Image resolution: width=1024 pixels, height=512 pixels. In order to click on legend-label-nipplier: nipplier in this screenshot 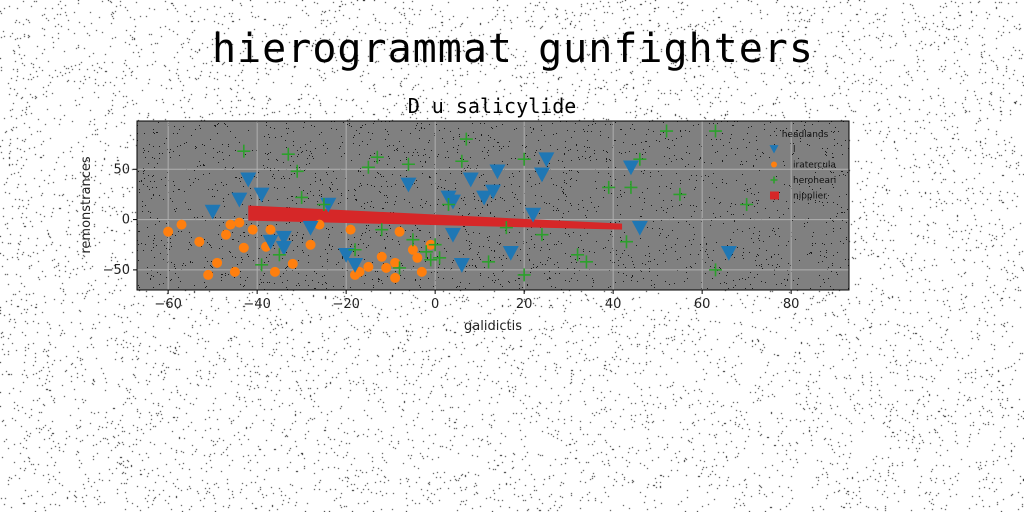, I will do `click(810, 197)`.